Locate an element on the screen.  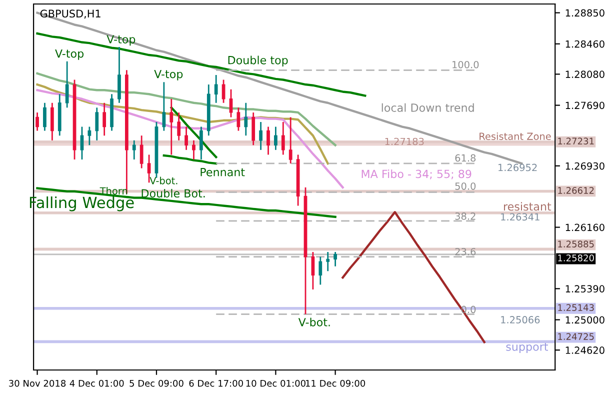
x-tick-label: 11 Dec 09:00 is located at coordinates (336, 383).